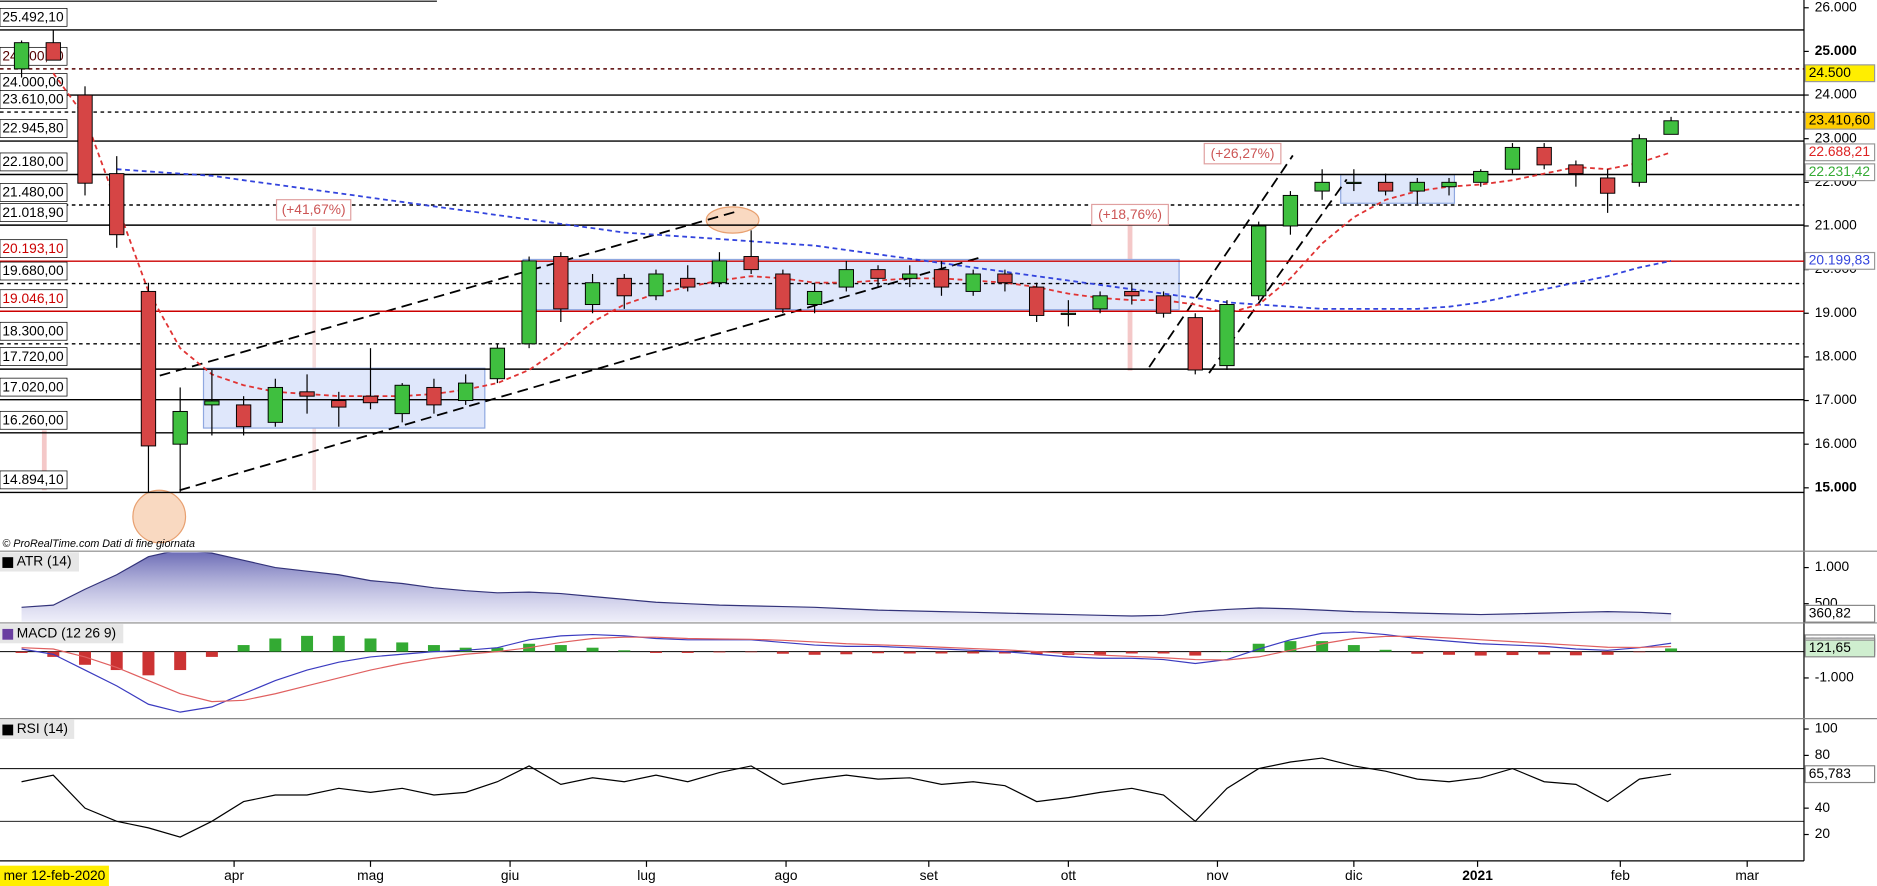  I want to click on level-label: 16.260,00, so click(33, 420).